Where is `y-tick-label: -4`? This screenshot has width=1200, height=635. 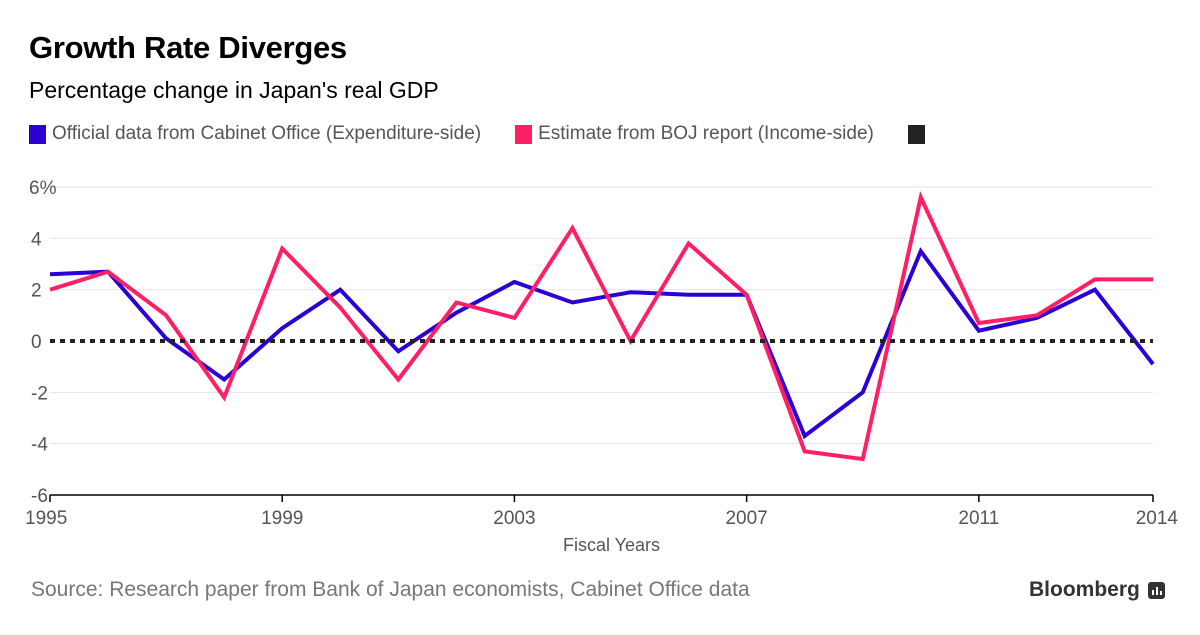 y-tick-label: -4 is located at coordinates (39, 445).